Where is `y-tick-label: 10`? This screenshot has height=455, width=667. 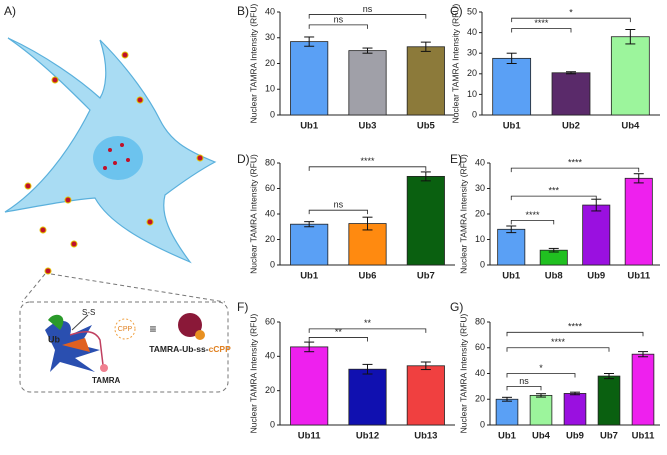
y-tick-label: 10 is located at coordinates (480, 239).